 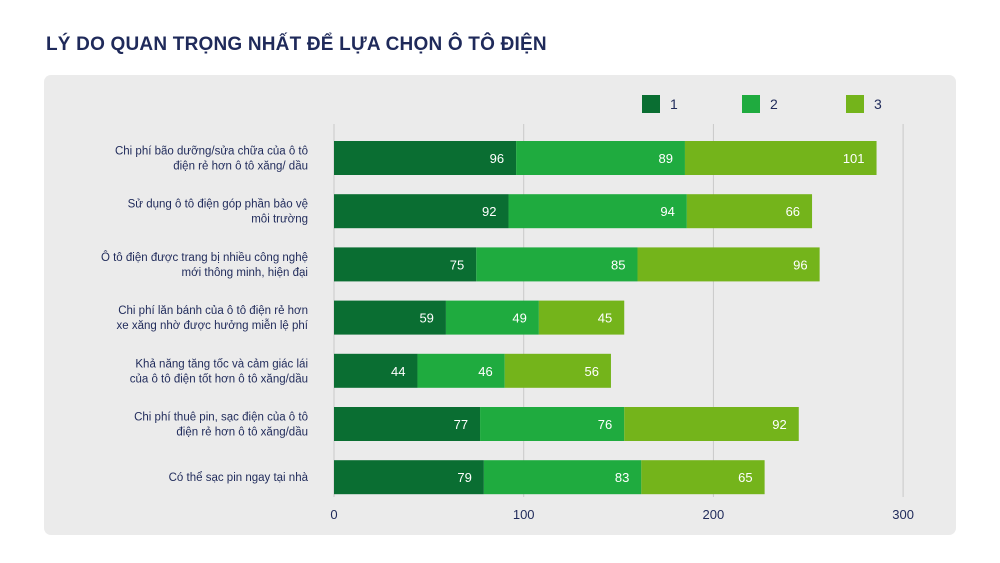 What do you see at coordinates (485, 371) in the screenshot?
I see `bar-value-label: 46` at bounding box center [485, 371].